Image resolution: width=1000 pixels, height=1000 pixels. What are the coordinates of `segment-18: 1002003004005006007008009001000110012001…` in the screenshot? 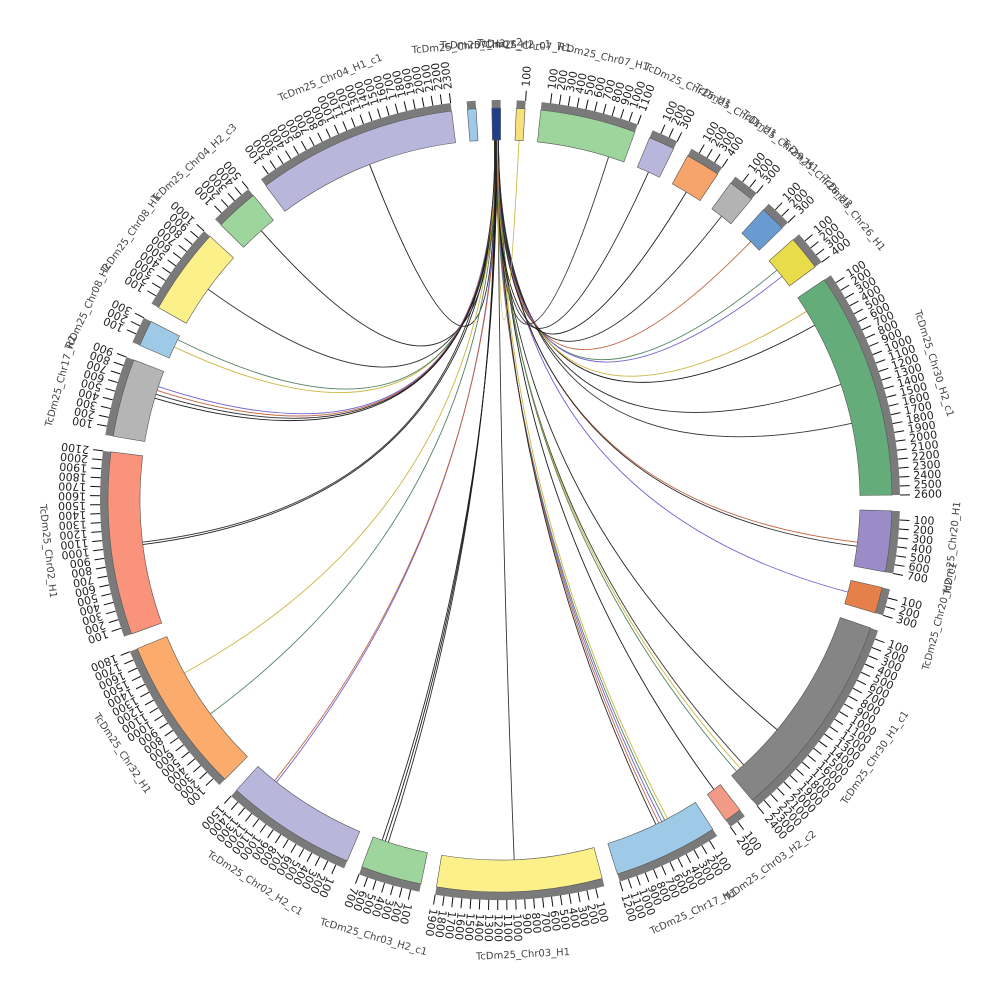 It's located at (100, 543).